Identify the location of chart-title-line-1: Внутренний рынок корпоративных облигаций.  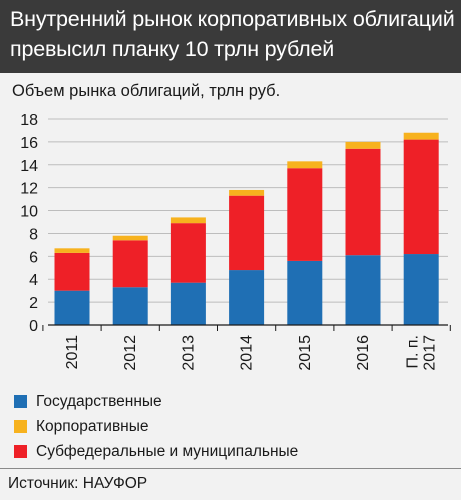
(232, 19).